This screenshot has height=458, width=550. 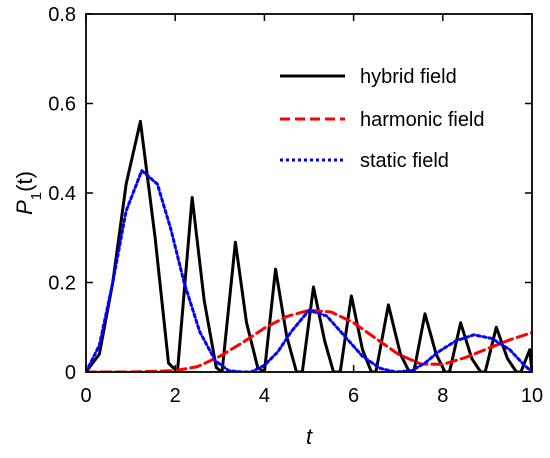 What do you see at coordinates (24, 181) in the screenshot?
I see `y-axis-label-arg: (t)` at bounding box center [24, 181].